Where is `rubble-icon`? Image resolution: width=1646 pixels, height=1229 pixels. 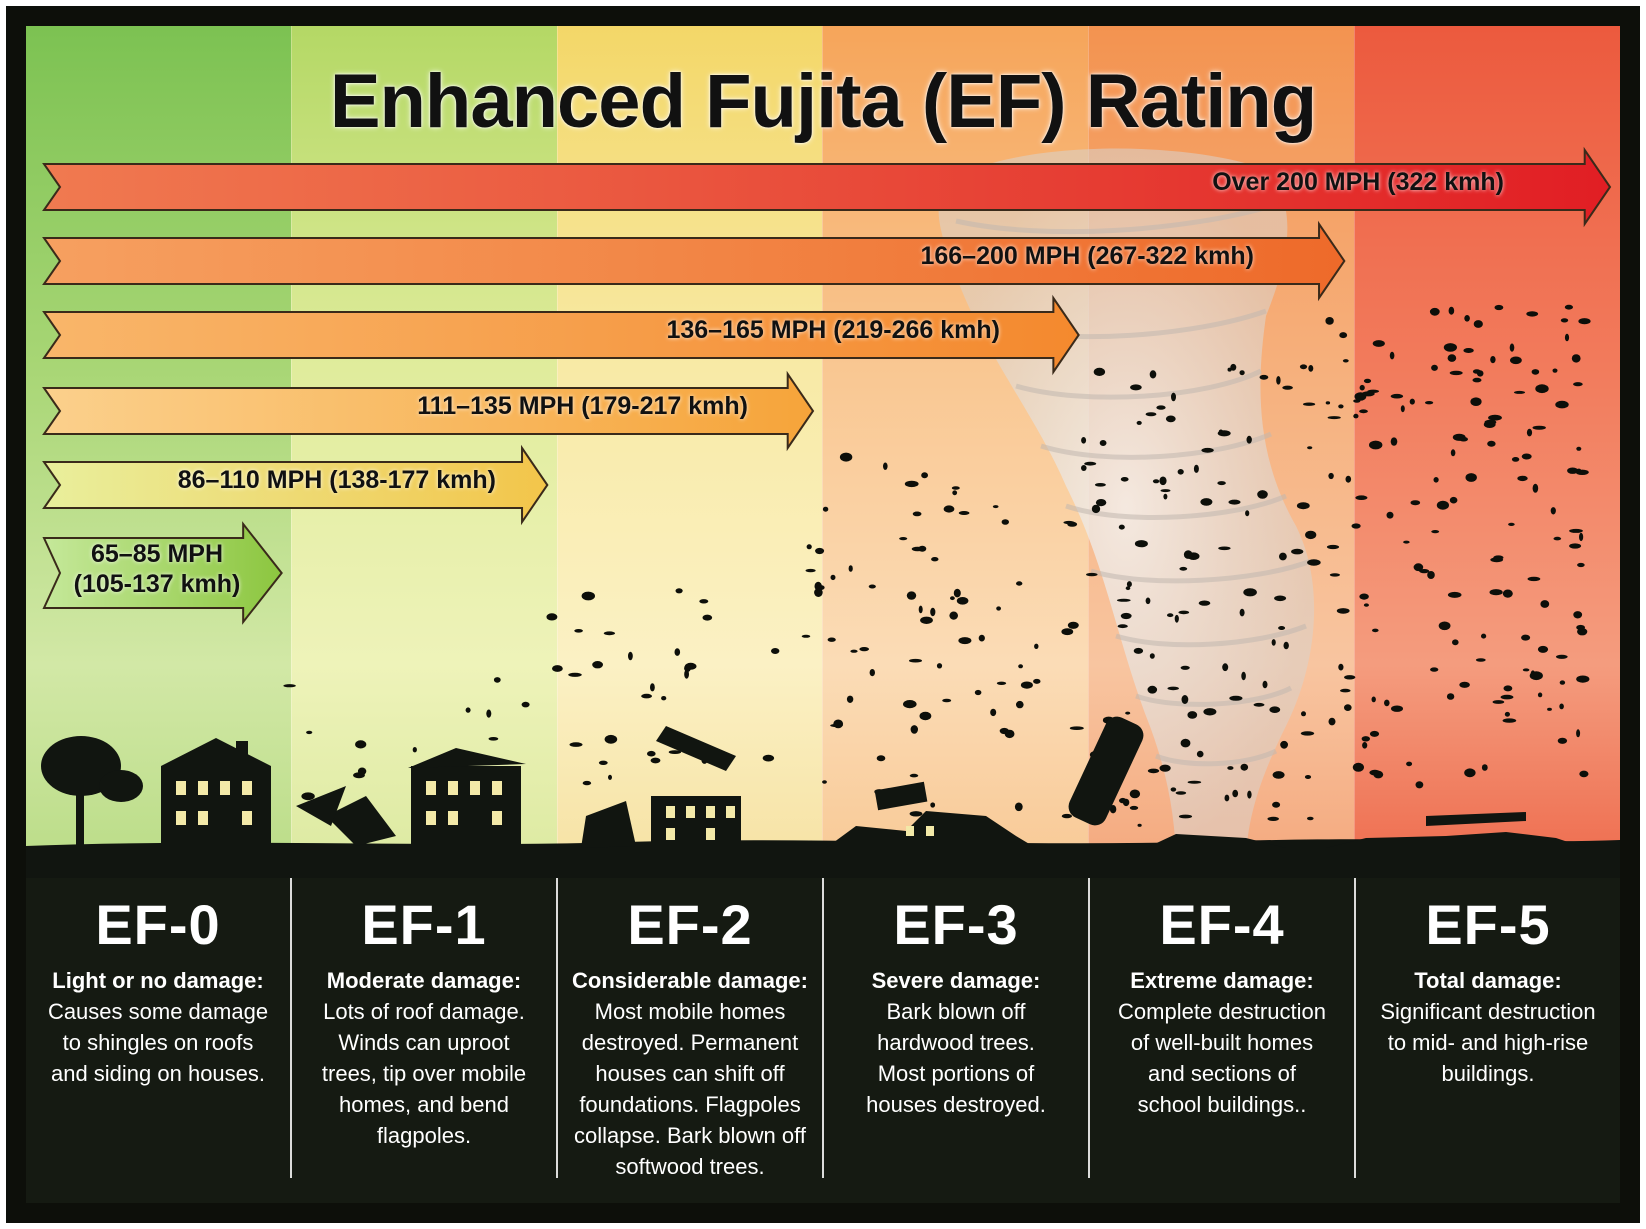
rubble-icon is located at coordinates (1456, 830).